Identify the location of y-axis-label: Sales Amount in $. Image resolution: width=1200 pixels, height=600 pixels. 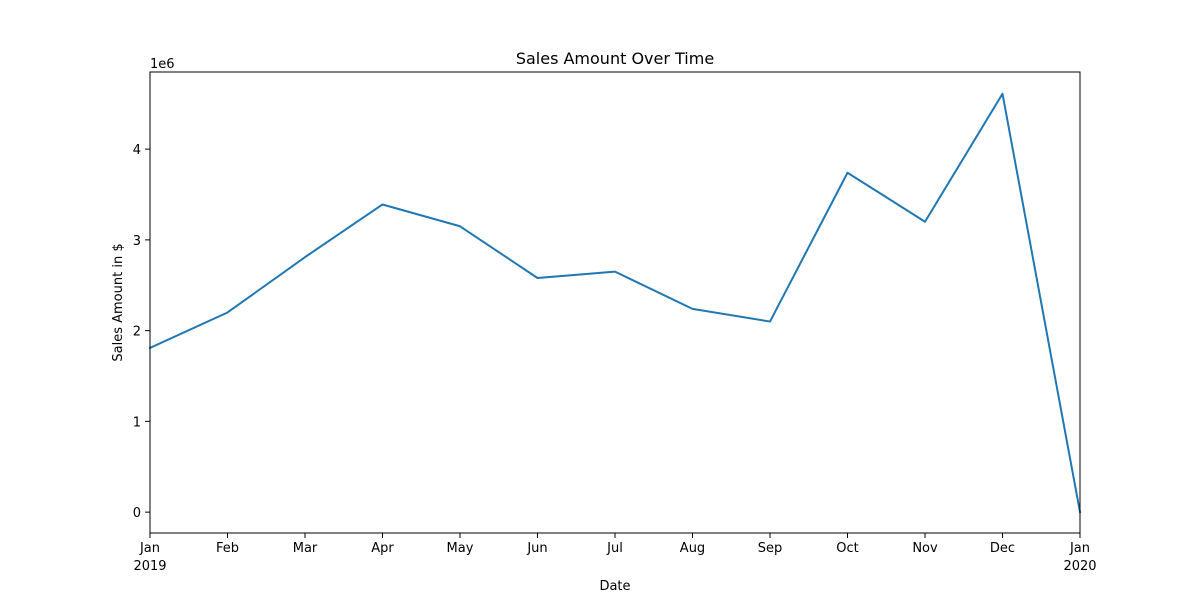
(118, 302).